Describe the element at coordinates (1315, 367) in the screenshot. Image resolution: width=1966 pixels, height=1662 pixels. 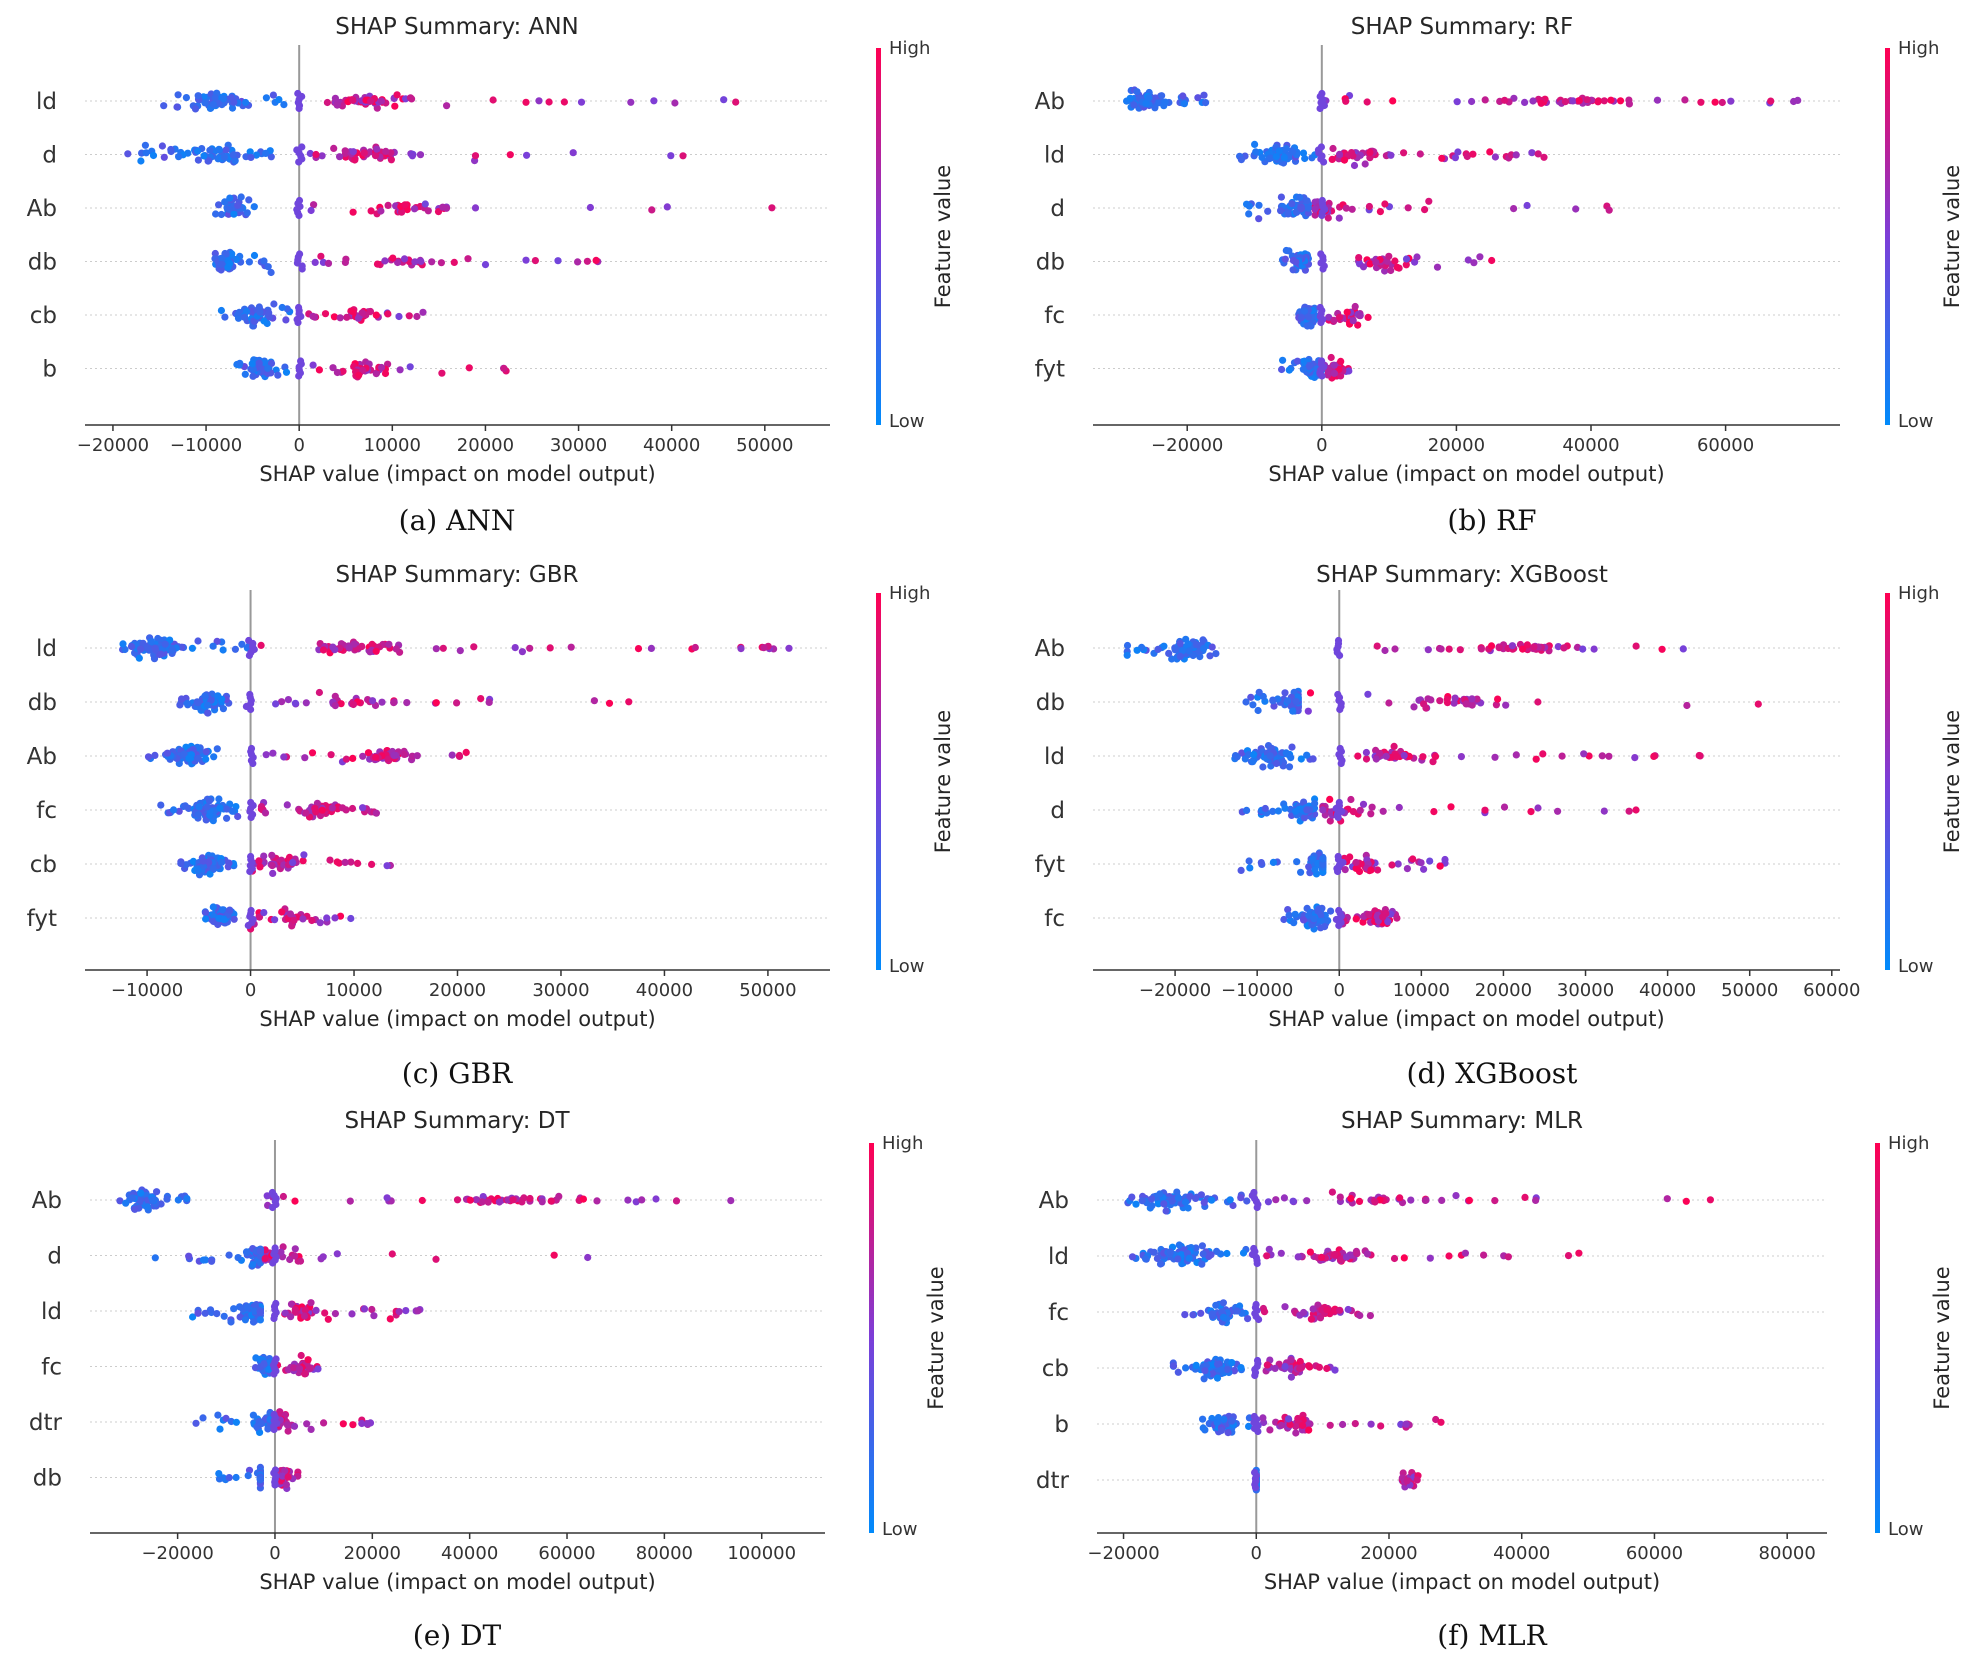
I see `feature-points-fyt` at that location.